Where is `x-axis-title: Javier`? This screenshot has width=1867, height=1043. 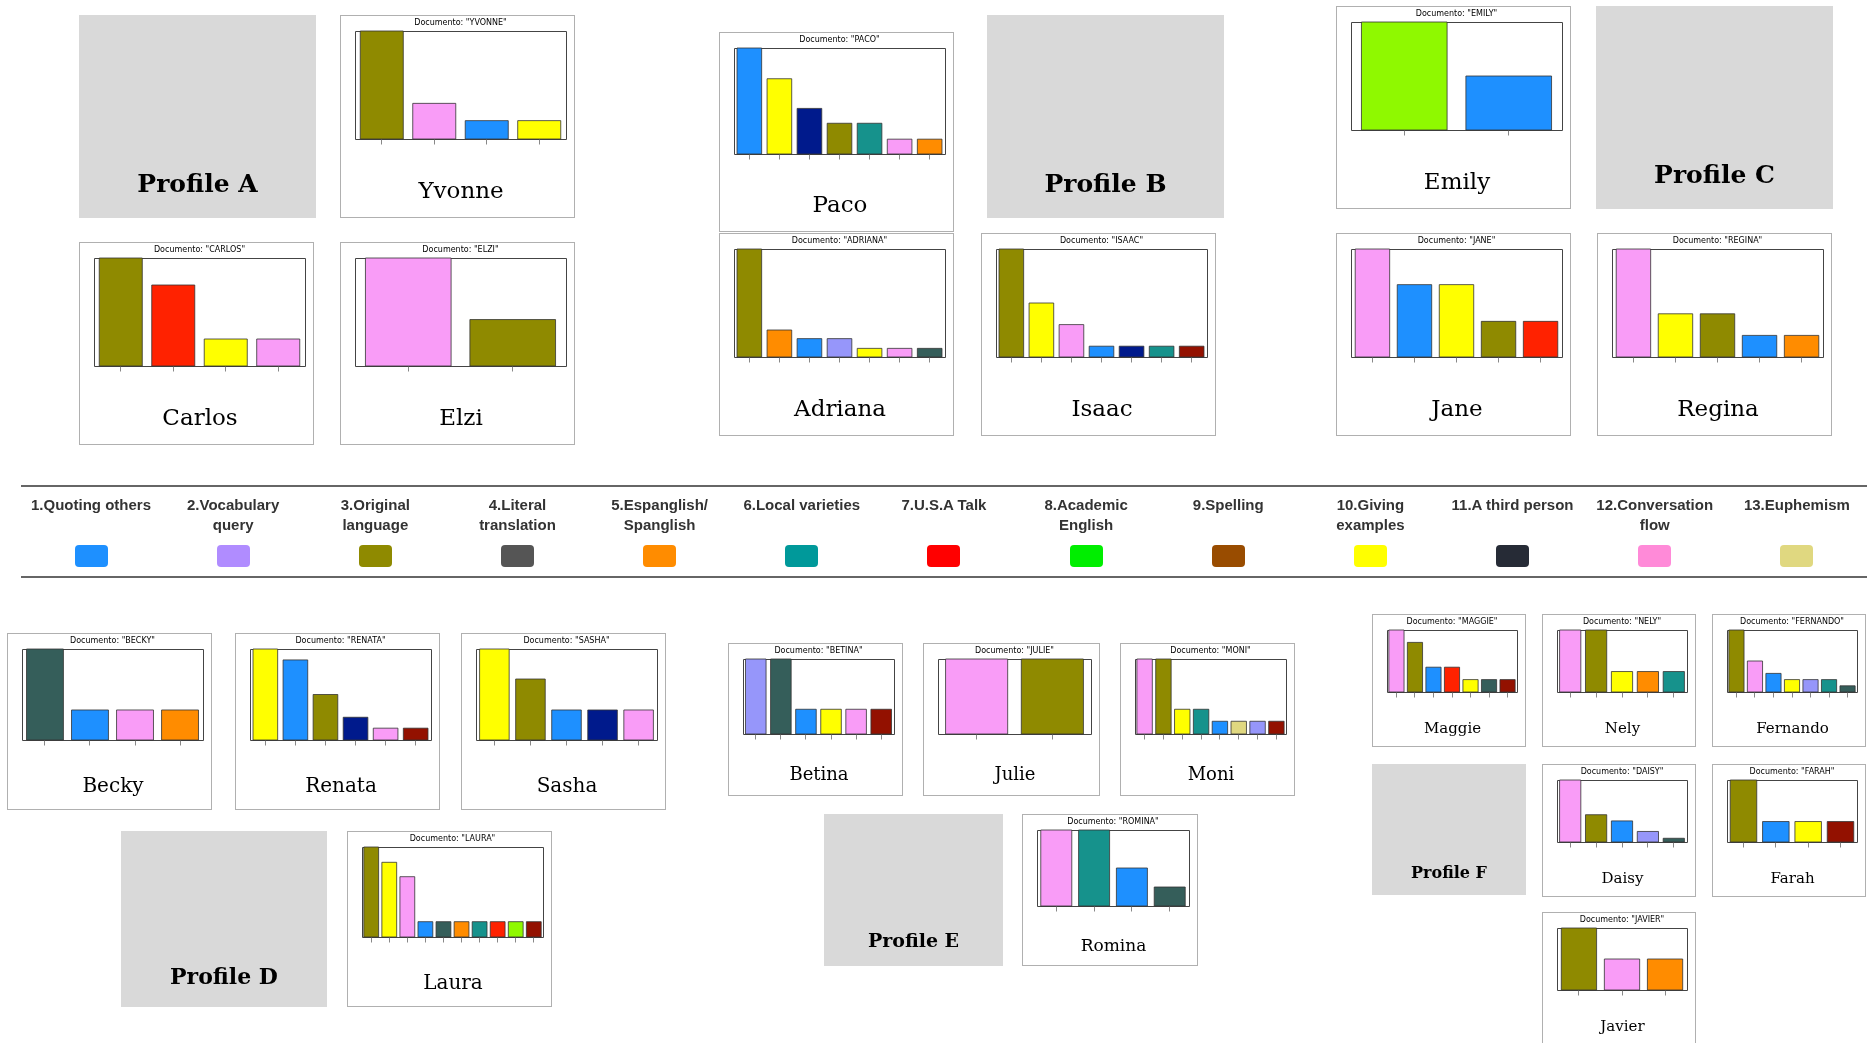
x-axis-title: Javier is located at coordinates (1622, 1026).